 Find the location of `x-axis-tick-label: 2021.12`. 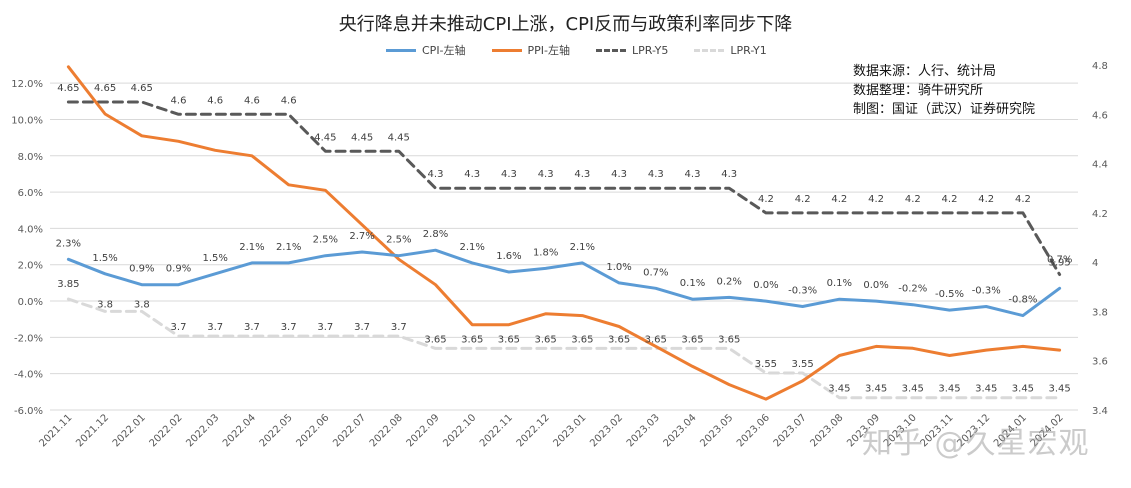

x-axis-tick-label: 2021.12 is located at coordinates (92, 430).